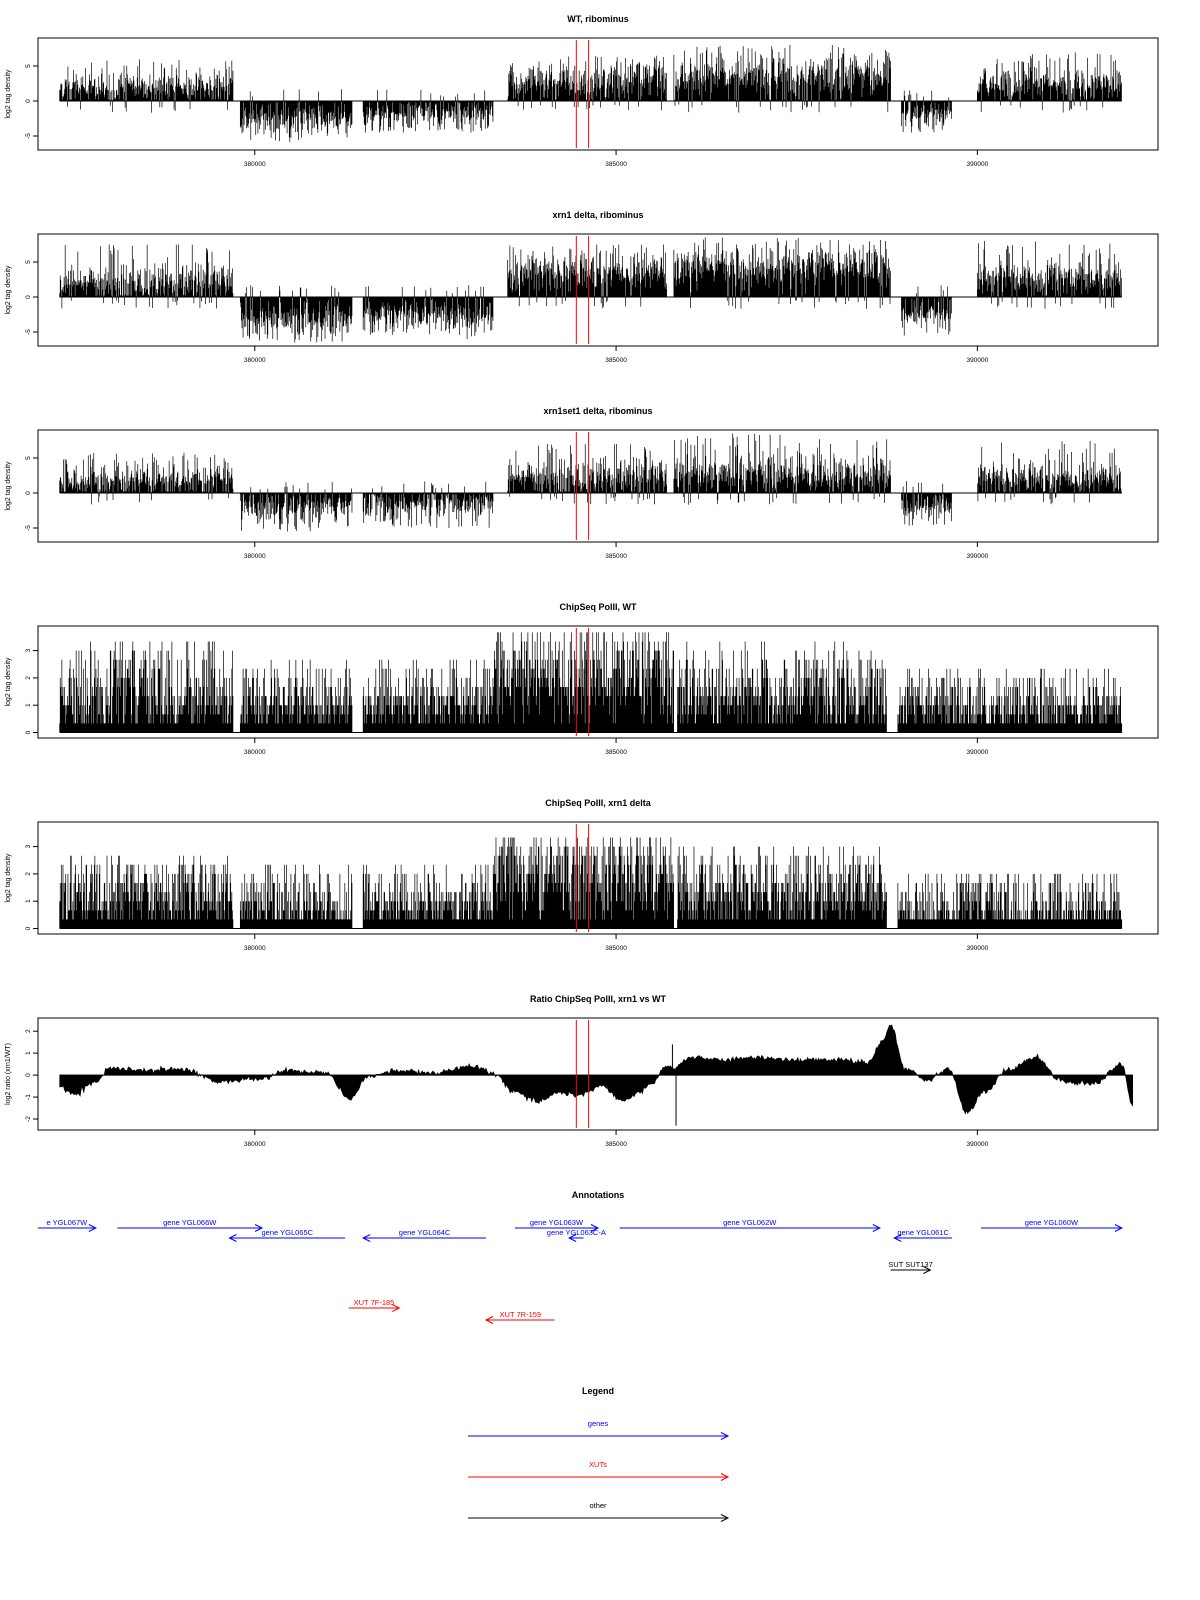  What do you see at coordinates (599, 1470) in the screenshot?
I see `legend-item: XUTs` at bounding box center [599, 1470].